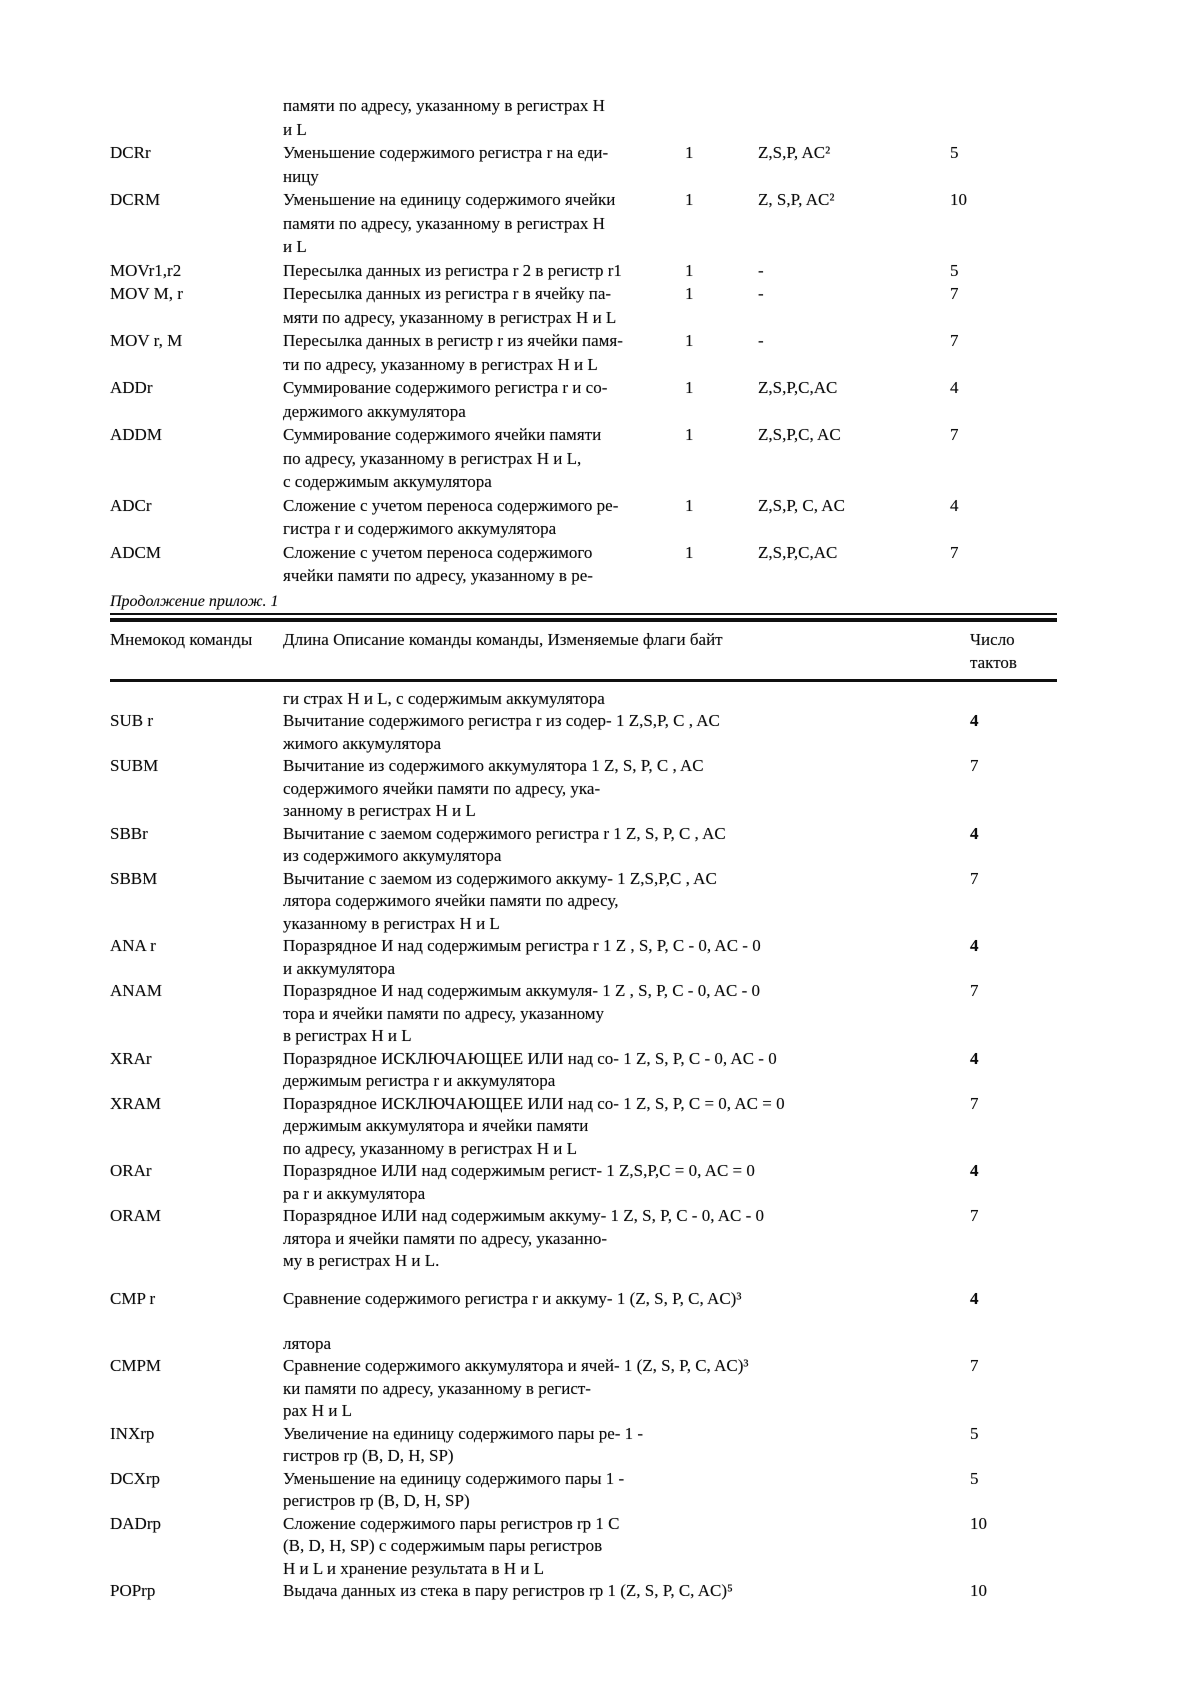  Describe the element at coordinates (133, 1590) in the screenshot. I see `text-line: POPrp` at that location.